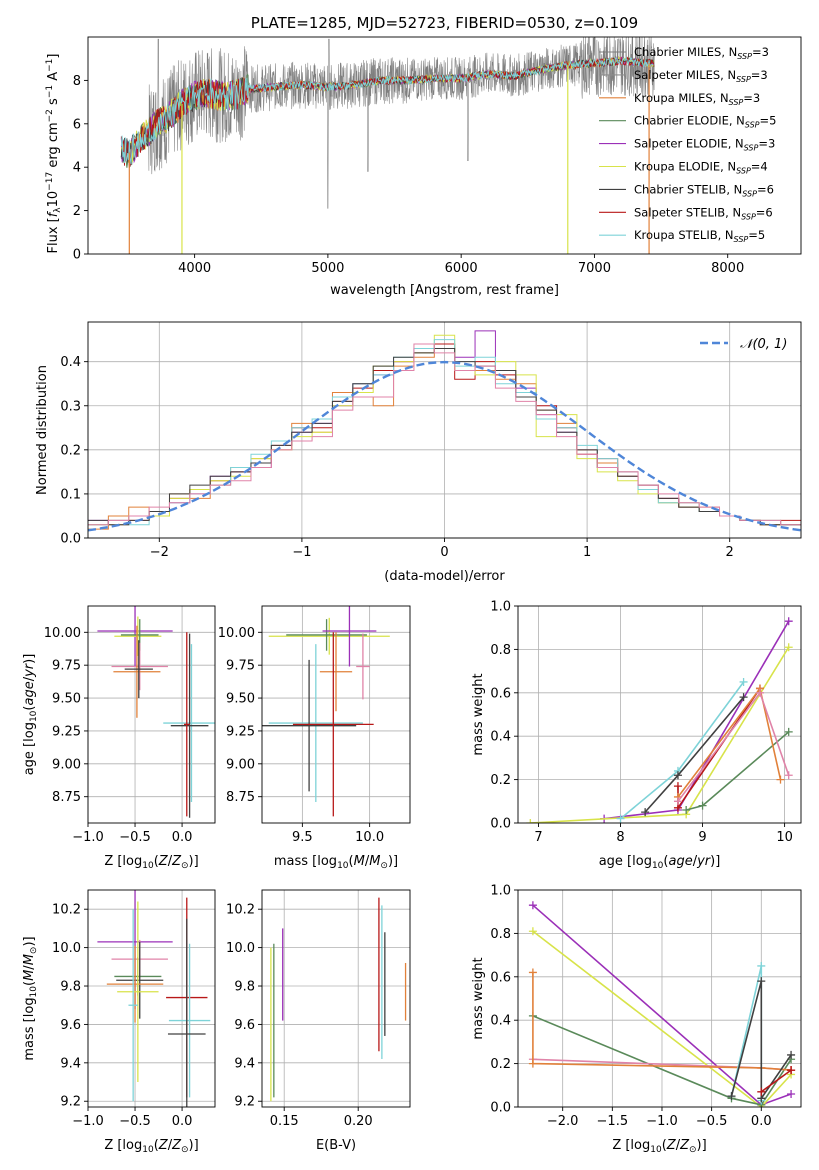 The height and width of the screenshot is (1170, 819). I want to click on spectrum-lines, so click(387, 145).